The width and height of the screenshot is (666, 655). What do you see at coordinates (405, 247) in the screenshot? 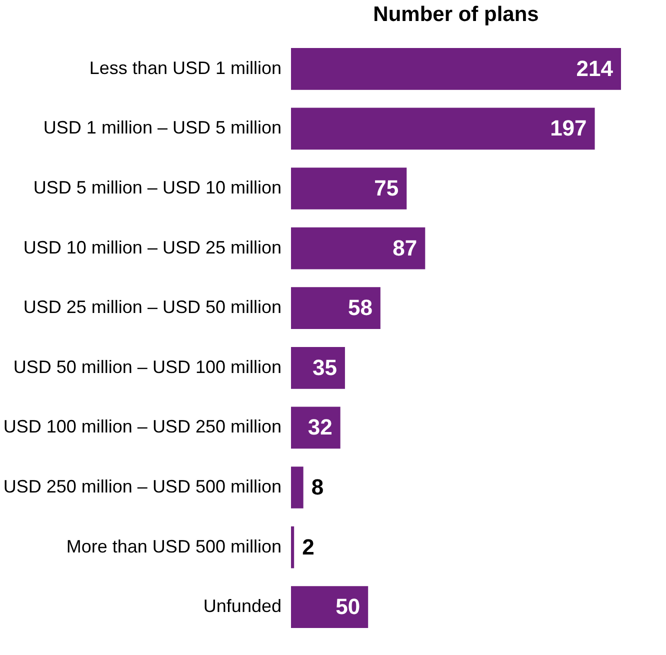
I see `data-label: 87` at bounding box center [405, 247].